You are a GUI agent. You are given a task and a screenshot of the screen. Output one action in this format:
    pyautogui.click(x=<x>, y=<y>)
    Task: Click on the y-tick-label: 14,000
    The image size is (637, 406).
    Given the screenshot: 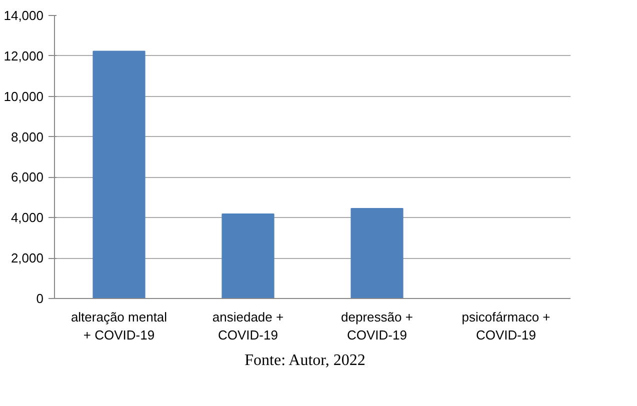 What is the action you would take?
    pyautogui.click(x=24, y=15)
    